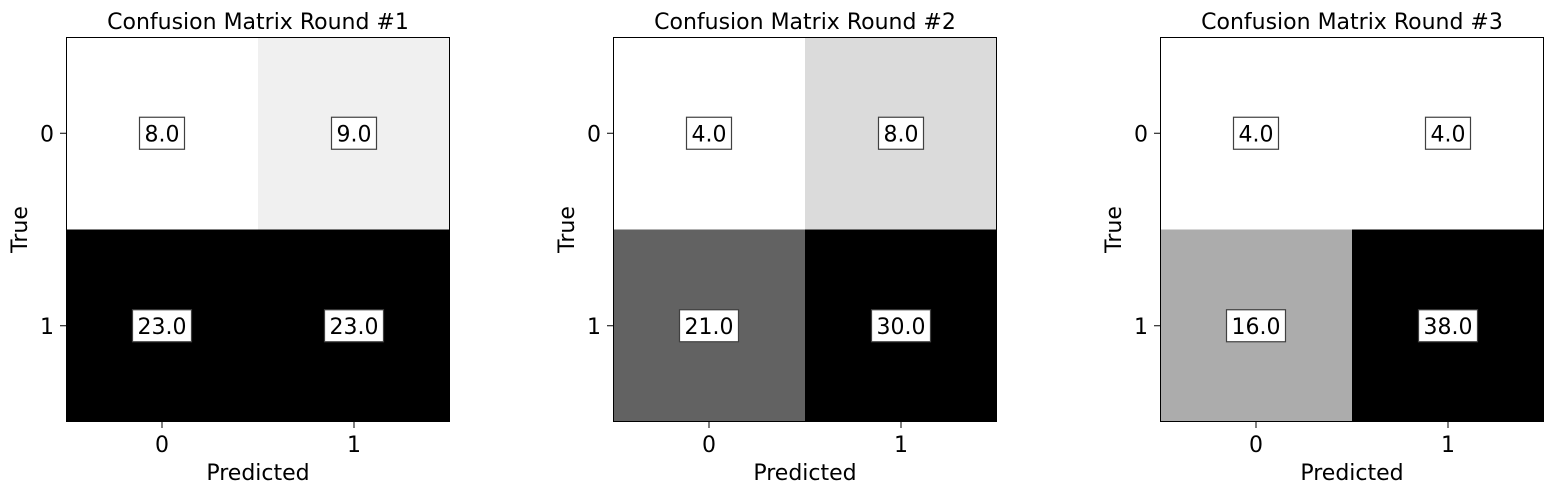 The image size is (1553, 495). Describe the element at coordinates (258, 22) in the screenshot. I see `chart-title: Confusion Matrix Round #1` at that location.